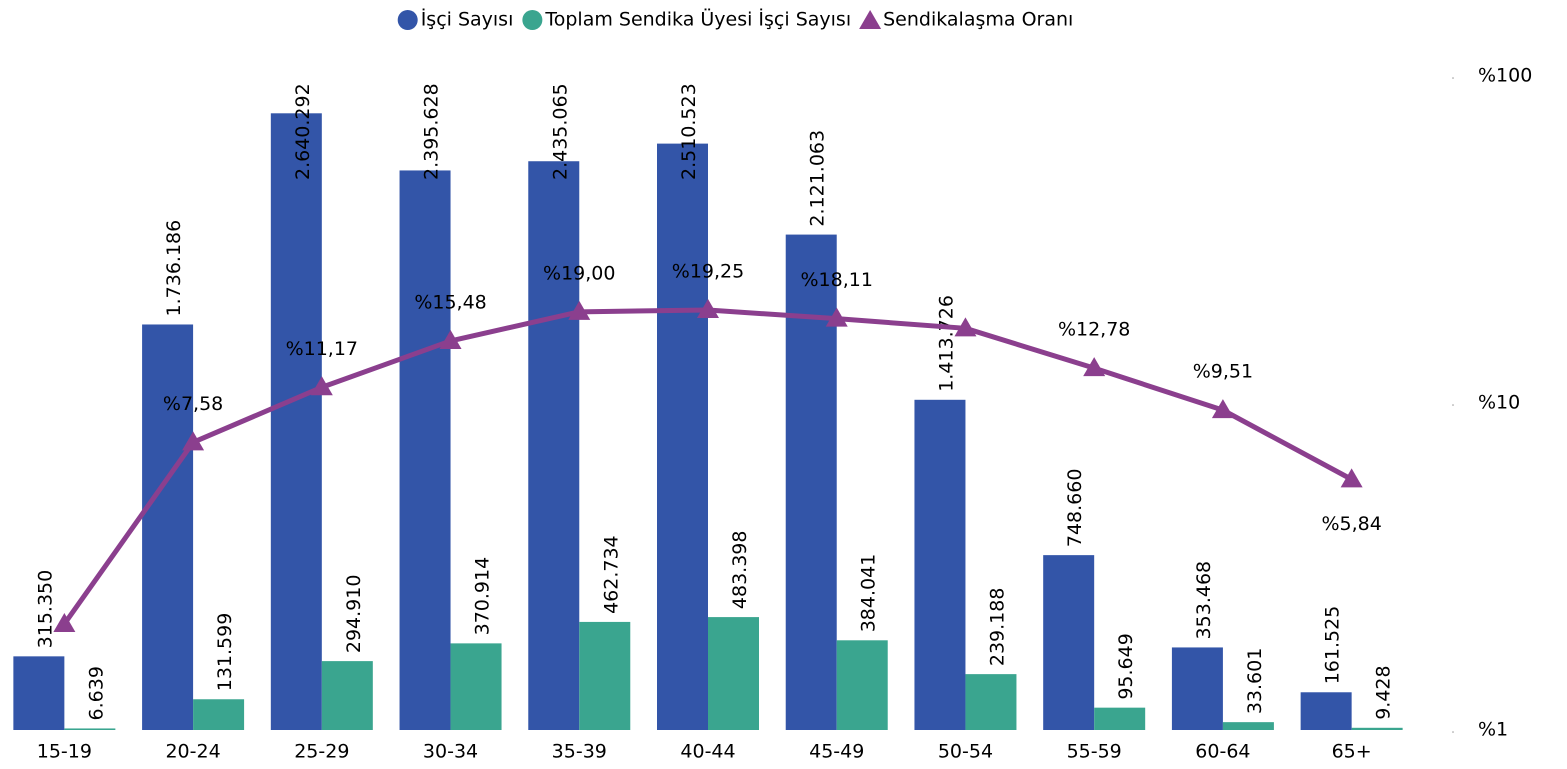 Image resolution: width=1567 pixels, height=769 pixels. What do you see at coordinates (611, 574) in the screenshot?
I see `data-label: 462.734` at bounding box center [611, 574].